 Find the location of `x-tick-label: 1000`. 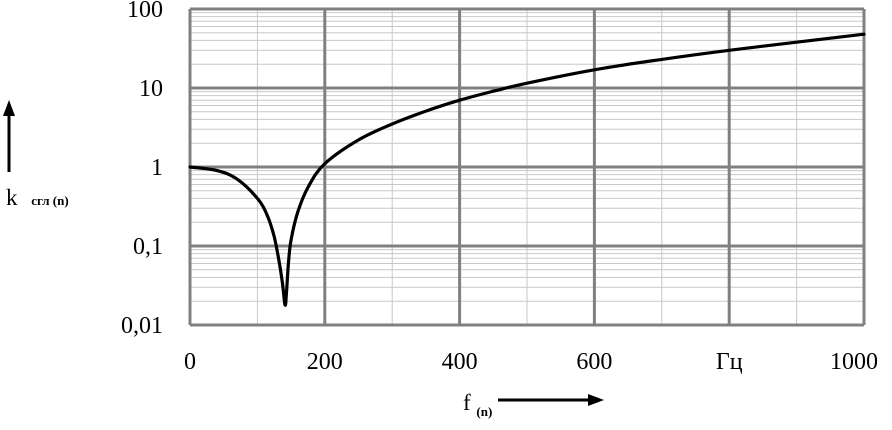

x-tick-label: 1000 is located at coordinates (854, 362).